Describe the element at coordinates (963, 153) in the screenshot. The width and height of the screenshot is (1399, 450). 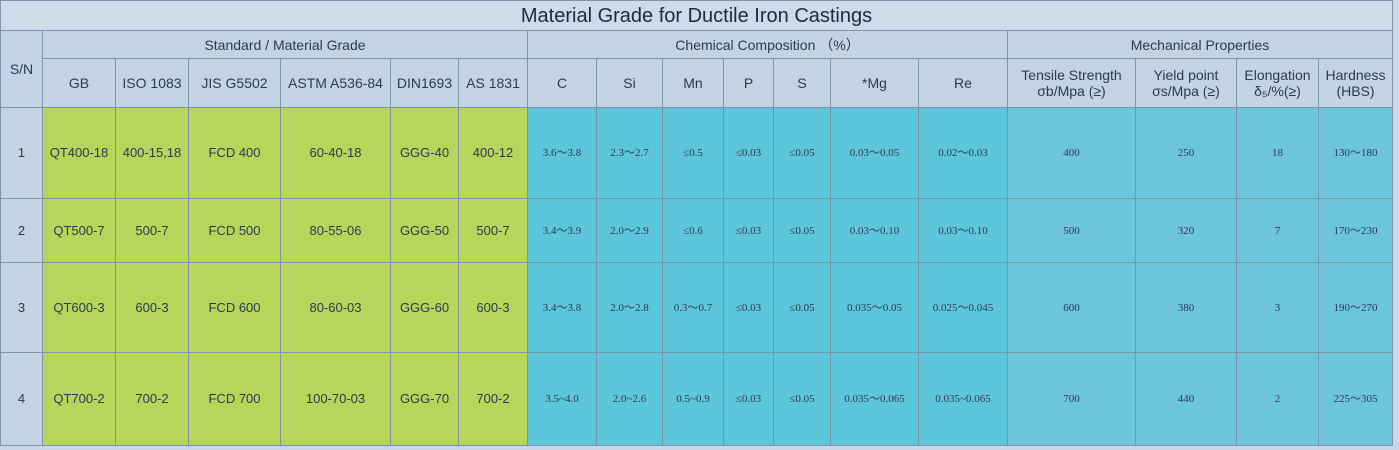
I see `cell-text: 0.02～0.03` at that location.